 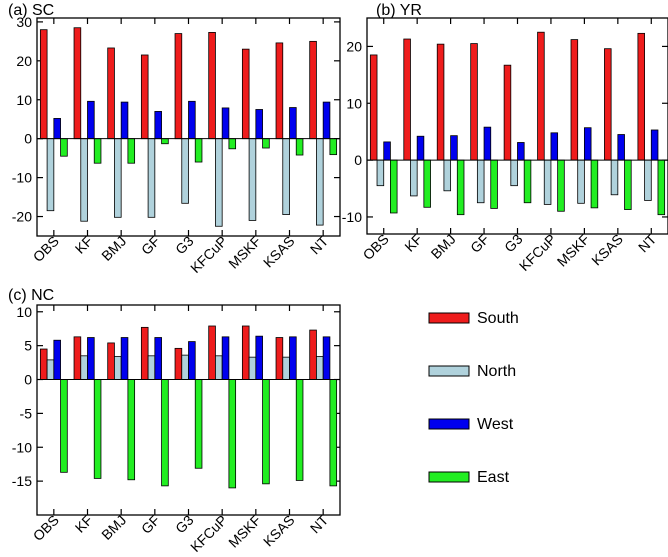 What do you see at coordinates (320, 368) in the screenshot?
I see `bar-north-nt` at bounding box center [320, 368].